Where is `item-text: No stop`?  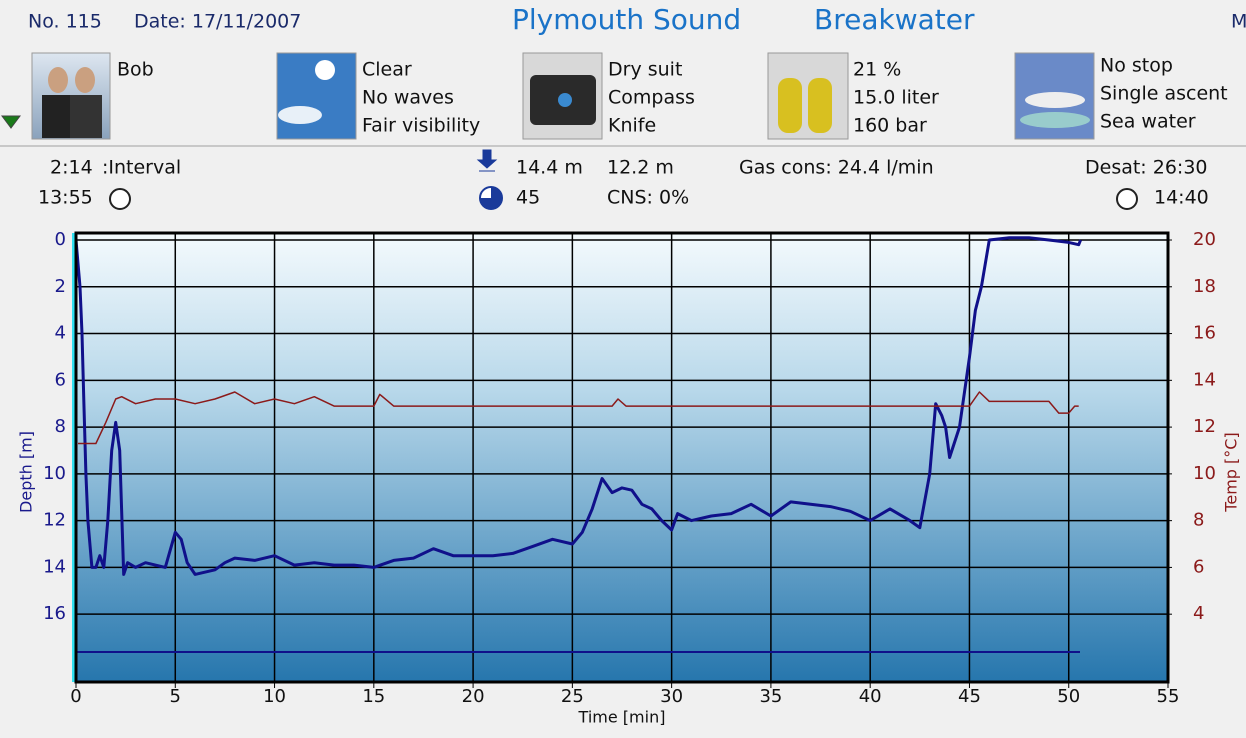
item-text: No stop is located at coordinates (1136, 66).